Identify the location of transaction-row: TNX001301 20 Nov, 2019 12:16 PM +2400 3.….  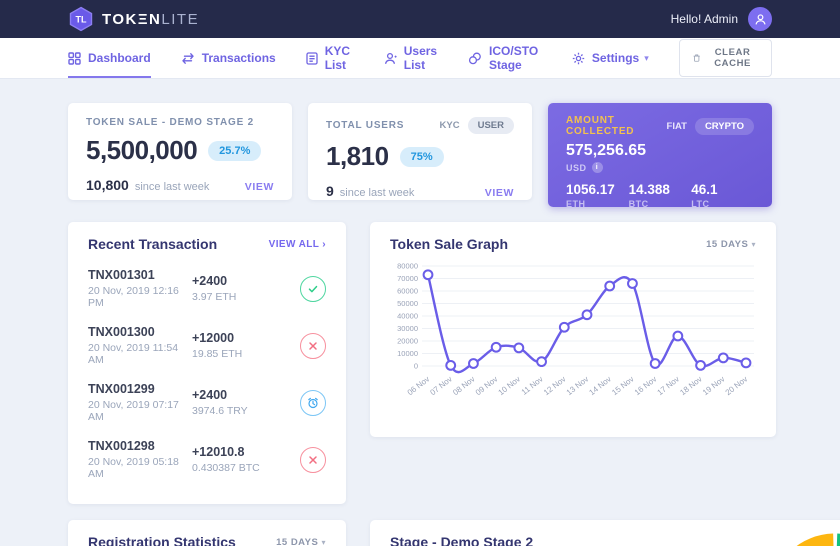
(207, 288).